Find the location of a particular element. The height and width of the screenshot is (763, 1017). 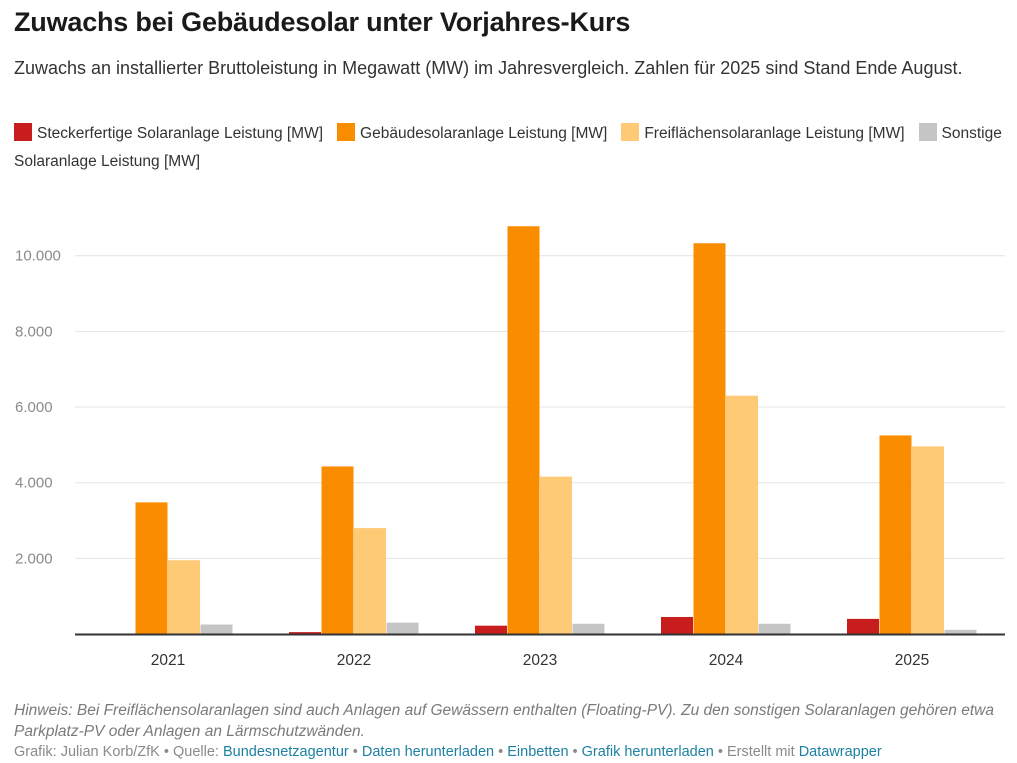

legend-item: Freiflächensolaranlage Leistung [MW] is located at coordinates (763, 132).